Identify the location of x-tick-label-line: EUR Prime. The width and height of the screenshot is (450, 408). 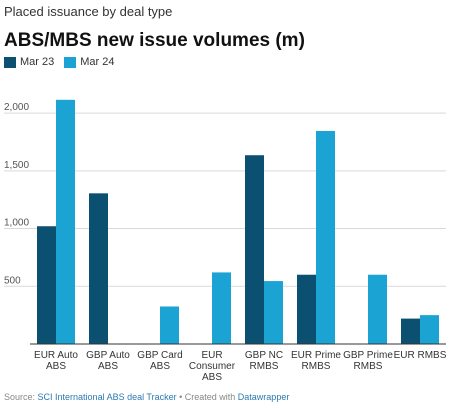
(316, 355).